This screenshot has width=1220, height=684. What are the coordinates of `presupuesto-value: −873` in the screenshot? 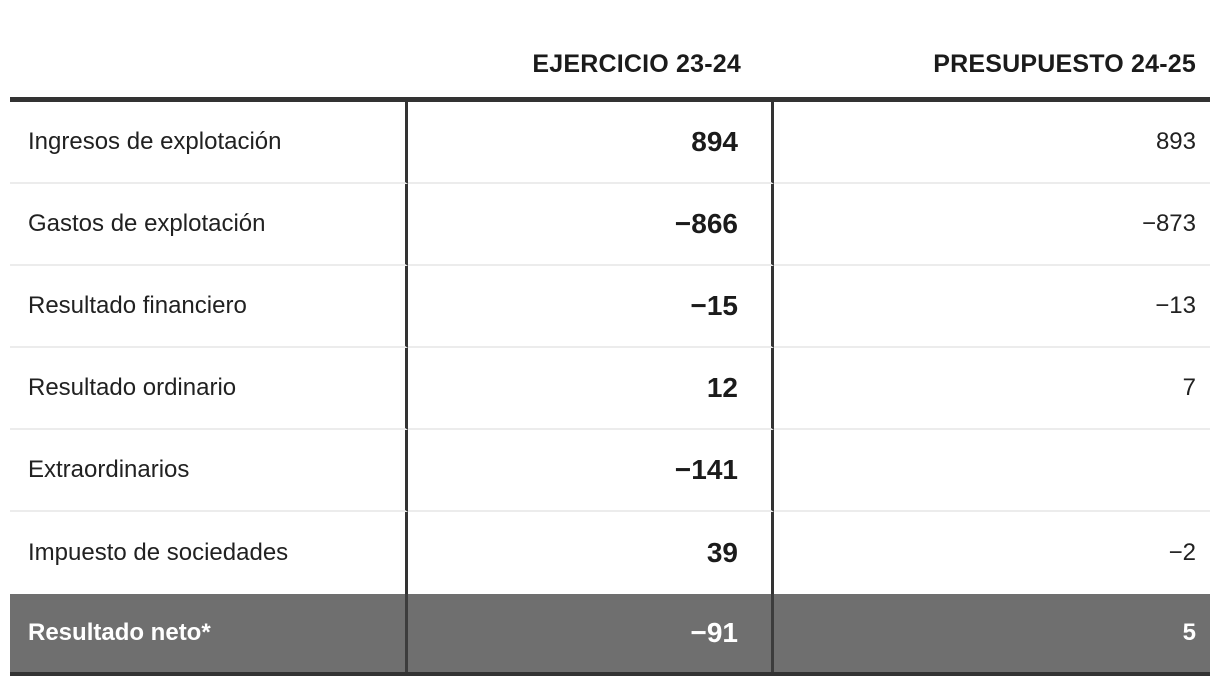 It's located at (992, 225).